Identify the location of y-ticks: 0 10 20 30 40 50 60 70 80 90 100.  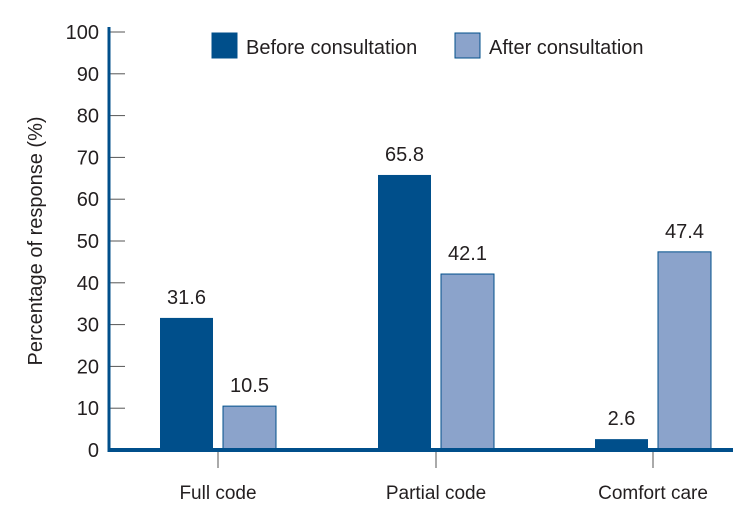
(95, 242).